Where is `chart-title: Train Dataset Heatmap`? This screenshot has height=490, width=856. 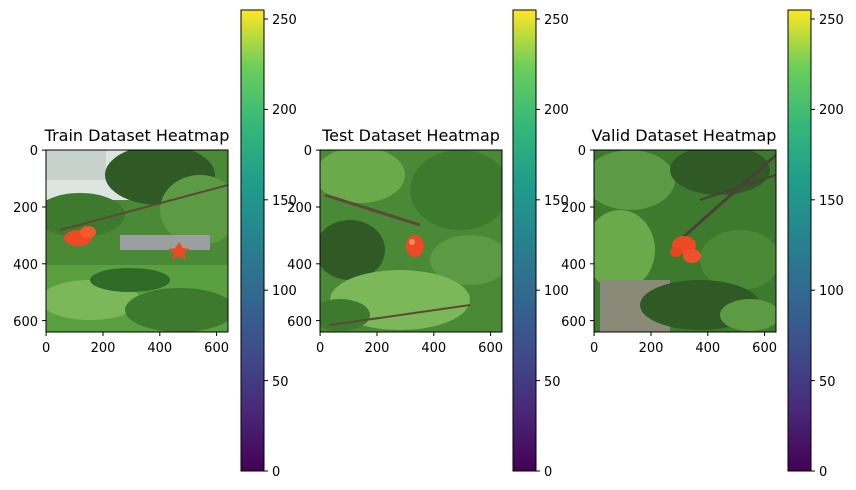 chart-title: Train Dataset Heatmap is located at coordinates (137, 135).